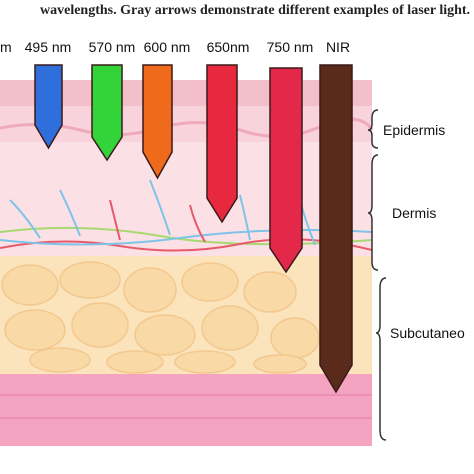 Image resolution: width=474 pixels, height=474 pixels. I want to click on wavelength-label: 600 nm, so click(167, 47).